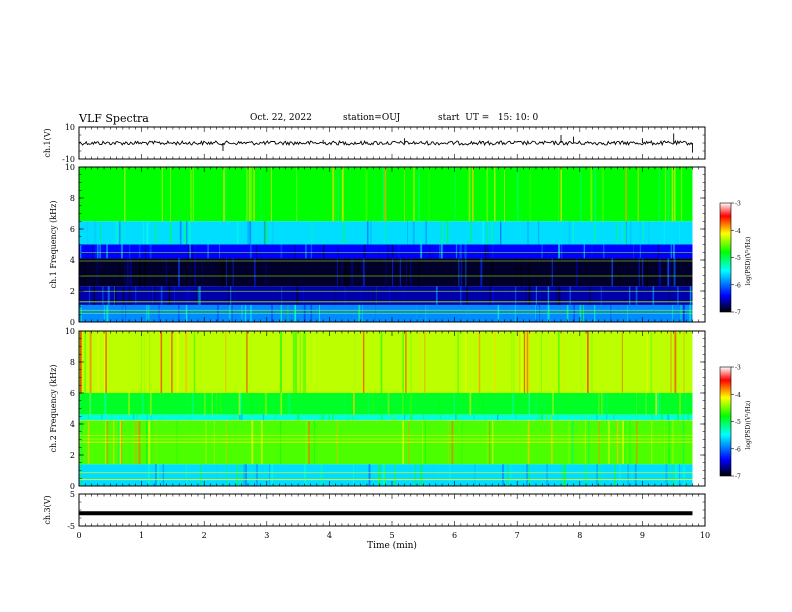 The height and width of the screenshot is (612, 792). Describe the element at coordinates (72, 260) in the screenshot. I see `y-tick-label: 4` at that location.